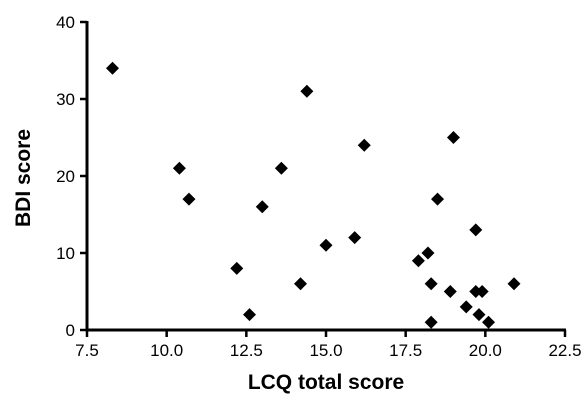 Image resolution: width=587 pixels, height=397 pixels. Describe the element at coordinates (65, 253) in the screenshot. I see `y-tick-label: 10` at that location.